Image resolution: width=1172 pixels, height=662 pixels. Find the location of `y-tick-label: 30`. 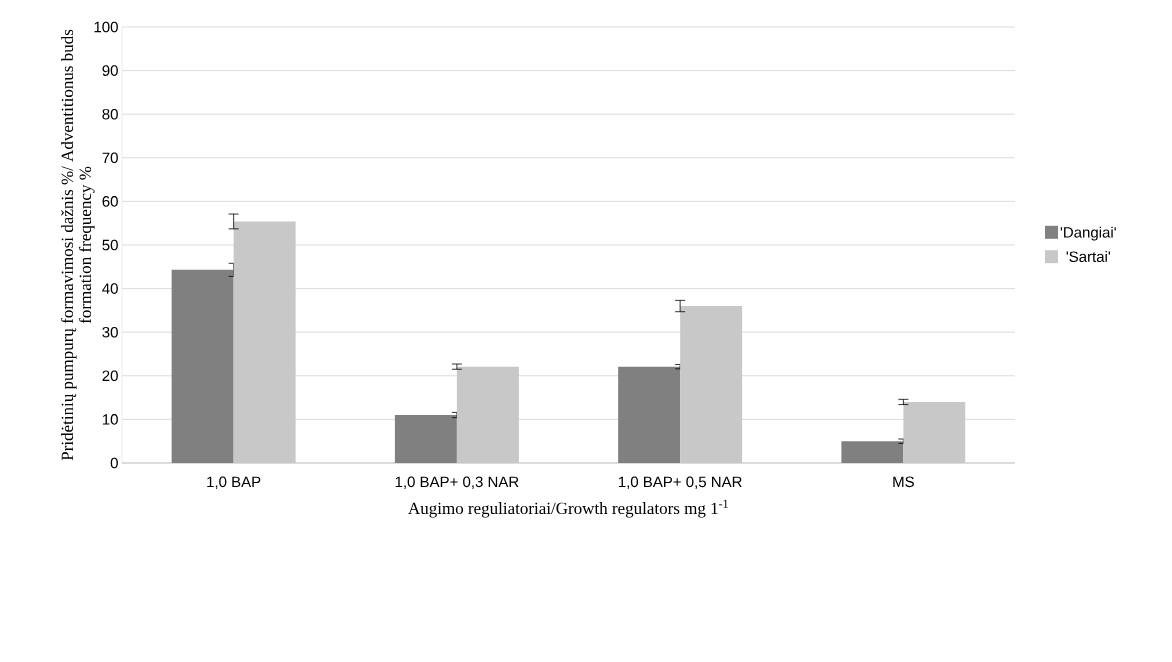

y-tick-label: 30 is located at coordinates (110, 332).